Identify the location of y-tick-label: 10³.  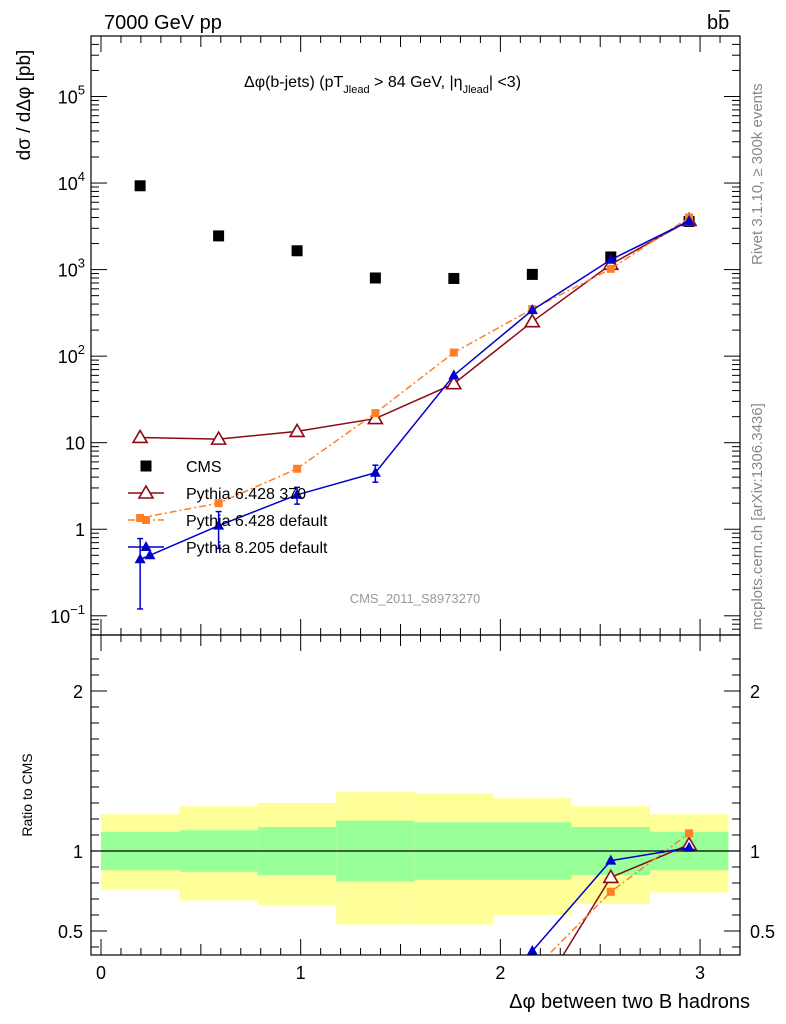
(71, 268).